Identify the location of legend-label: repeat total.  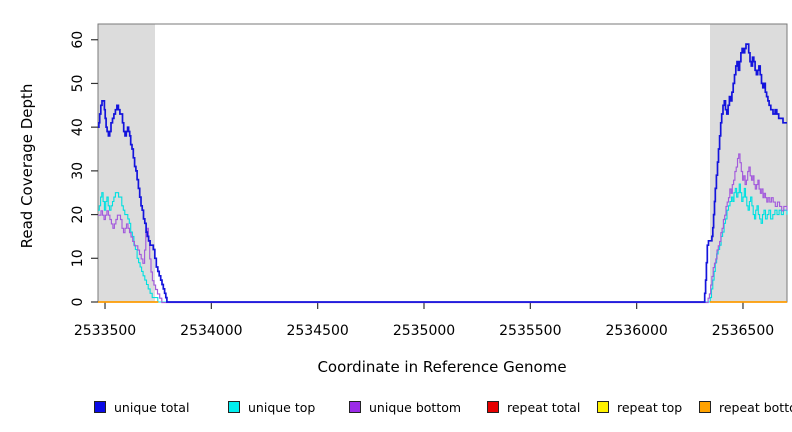
(544, 407).